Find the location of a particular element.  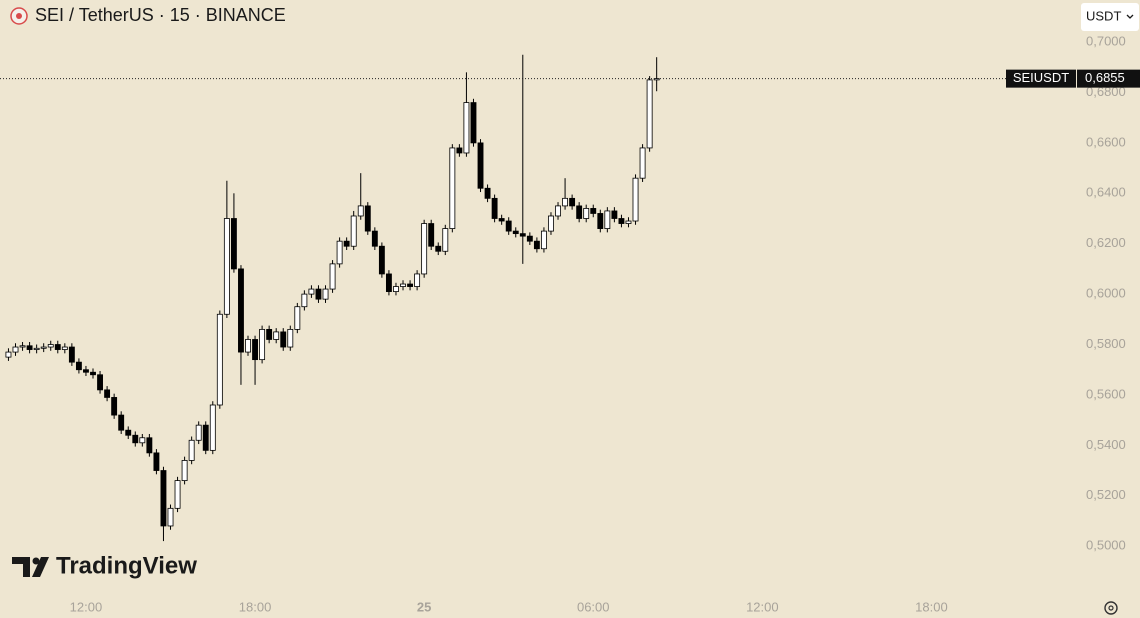

y-tick-label: 0,6800 is located at coordinates (1106, 91).